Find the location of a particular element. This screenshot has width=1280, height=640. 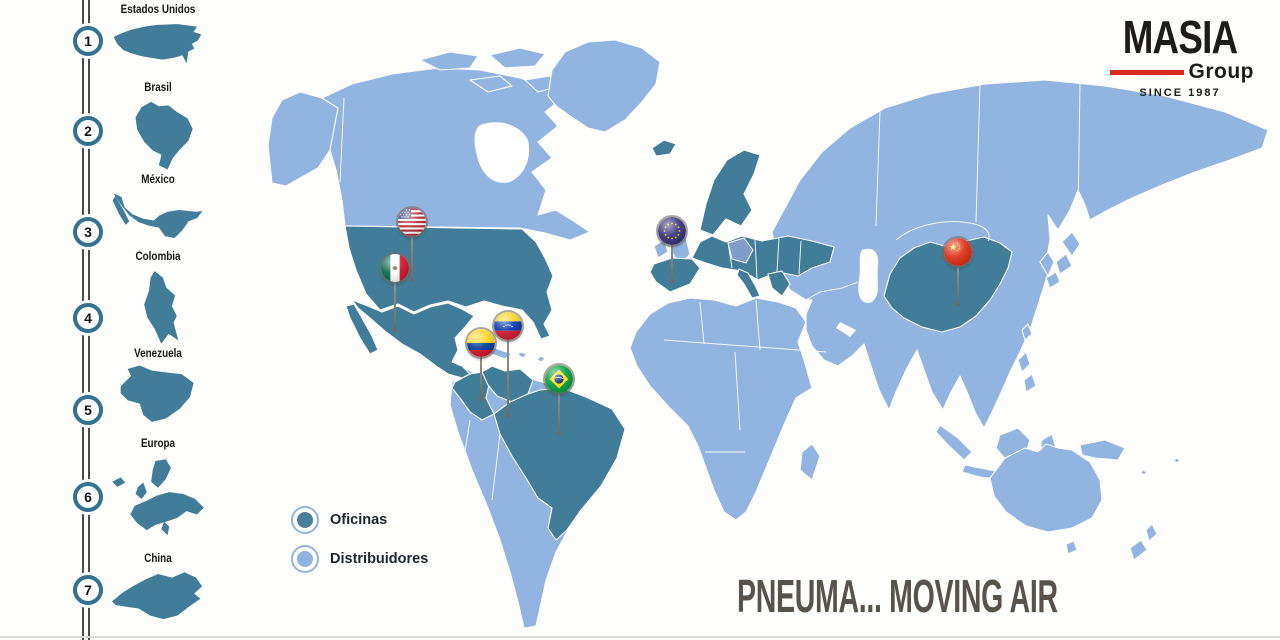

legend-label: Oficinas is located at coordinates (359, 520).